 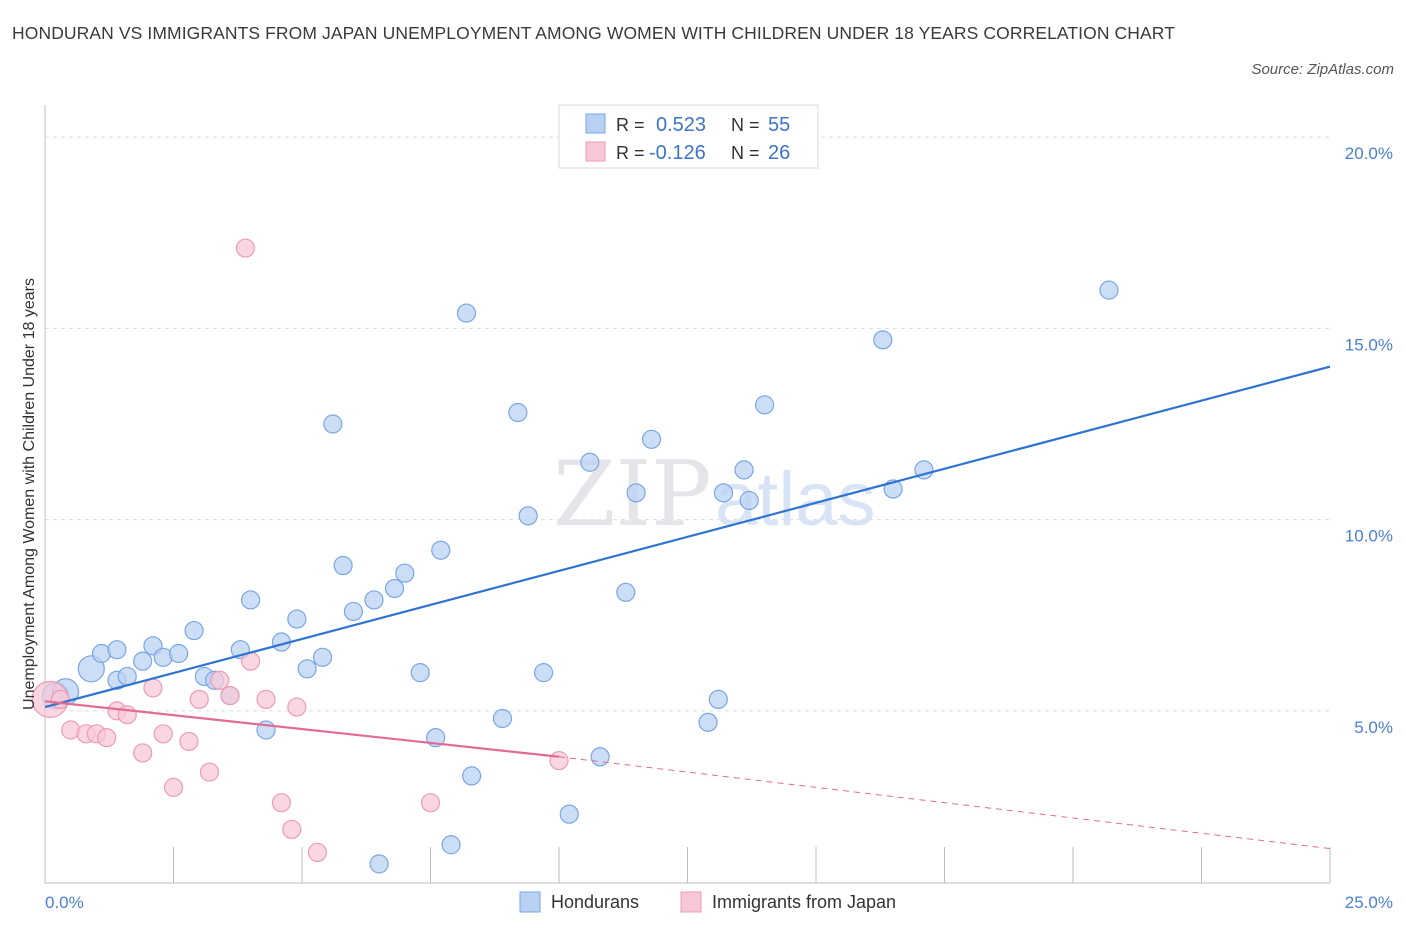 I want to click on legend-swatch-japan, so click(x=595, y=151).